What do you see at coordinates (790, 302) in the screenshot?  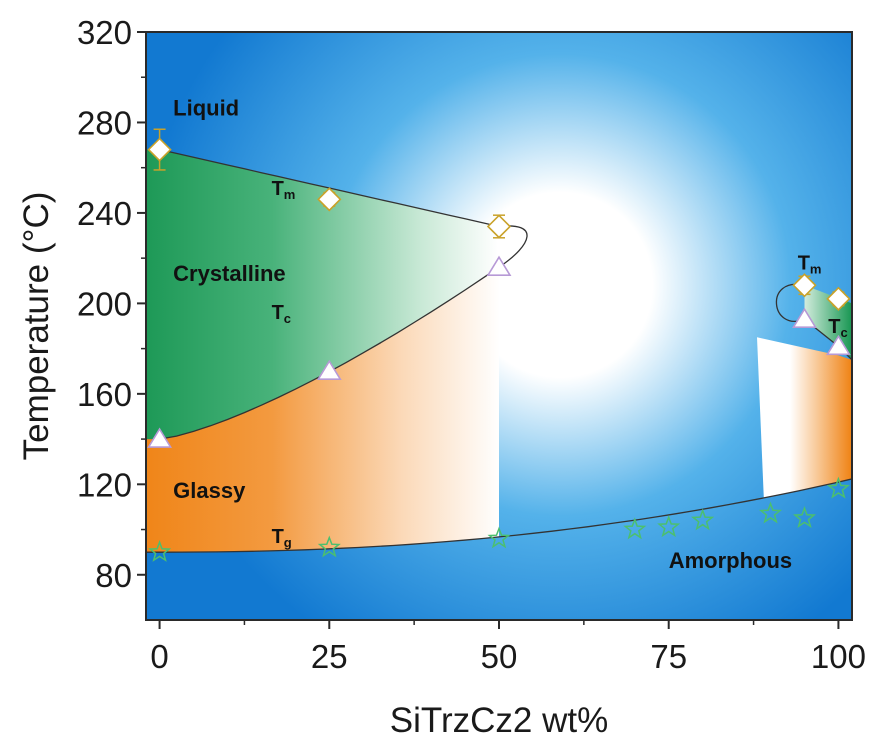 I see `tm-tc-join-right` at bounding box center [790, 302].